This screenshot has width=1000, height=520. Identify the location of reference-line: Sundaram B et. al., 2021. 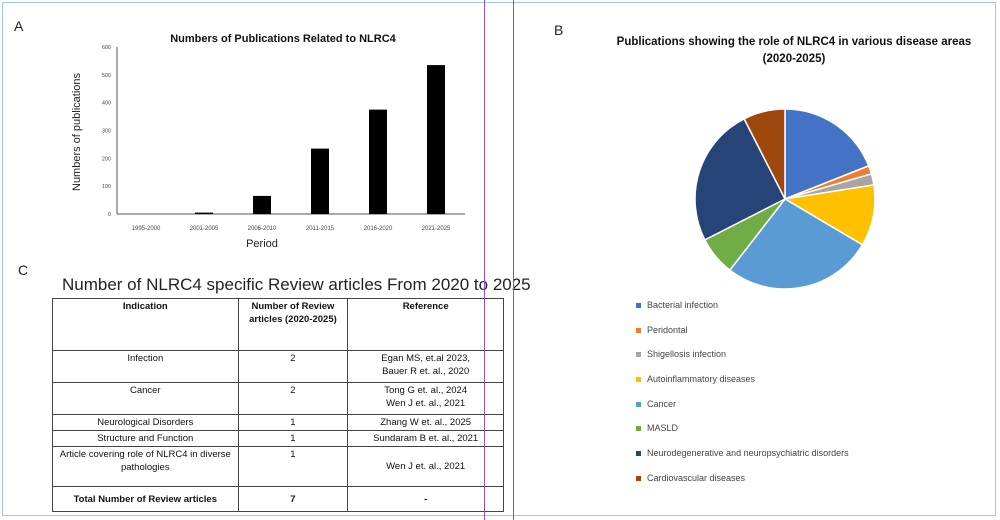
(426, 438).